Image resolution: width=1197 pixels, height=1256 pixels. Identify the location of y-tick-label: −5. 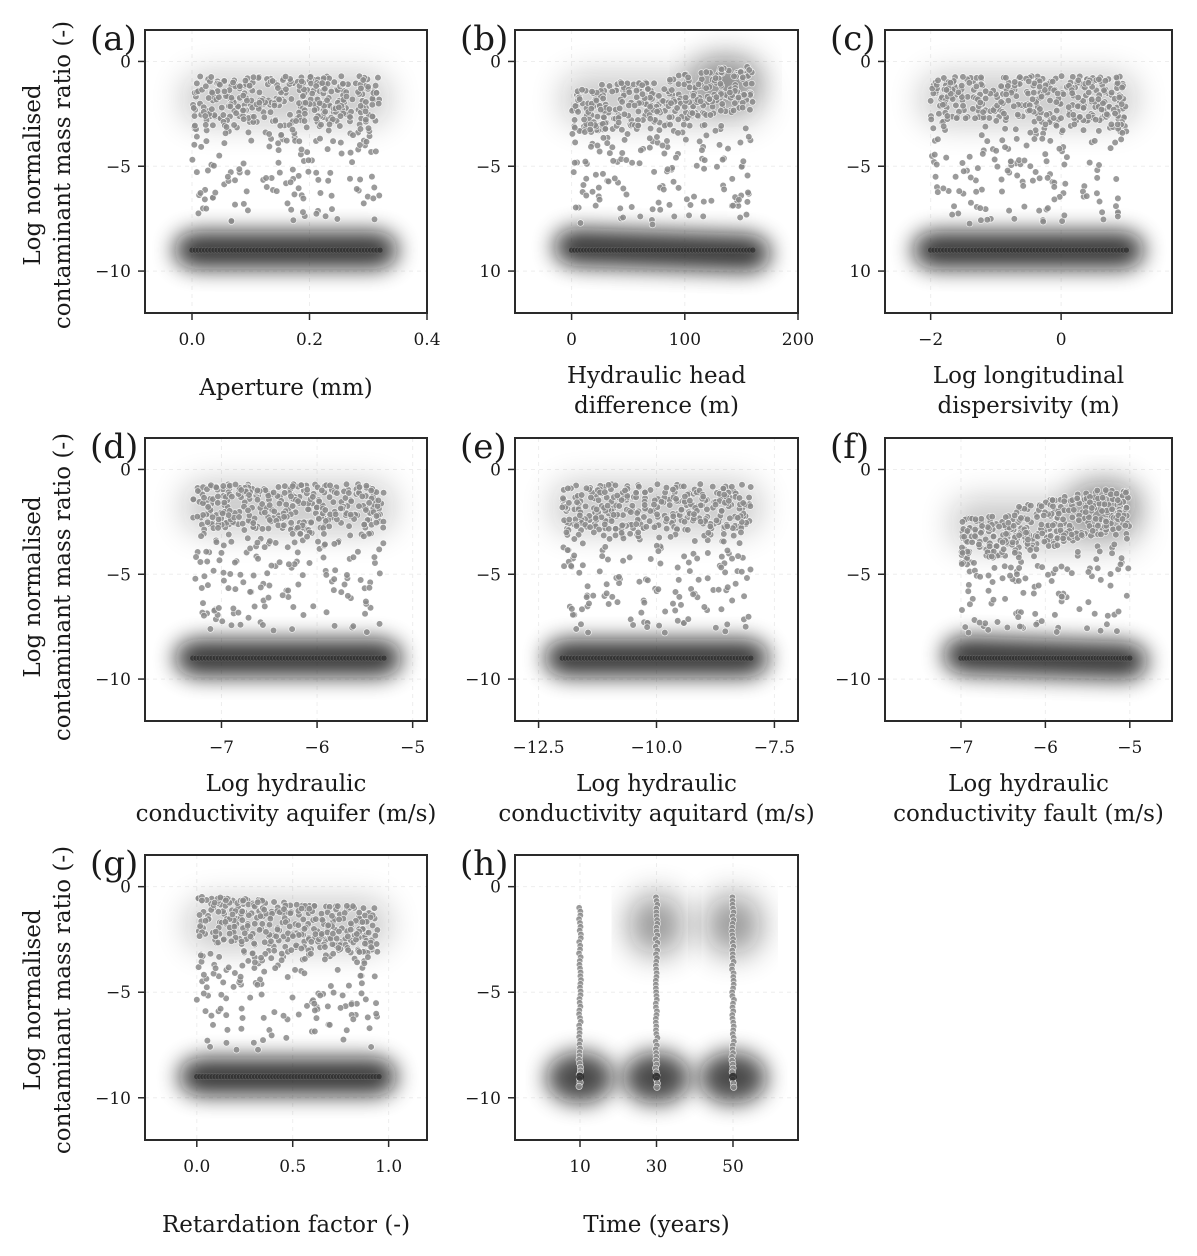
(118, 575).